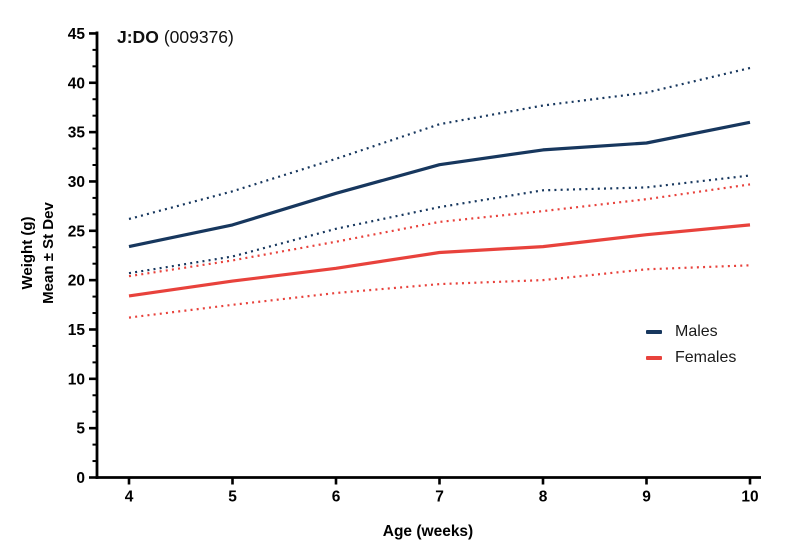 Image resolution: width=800 pixels, height=558 pixels. I want to click on x-tick-label: 4, so click(129, 497).